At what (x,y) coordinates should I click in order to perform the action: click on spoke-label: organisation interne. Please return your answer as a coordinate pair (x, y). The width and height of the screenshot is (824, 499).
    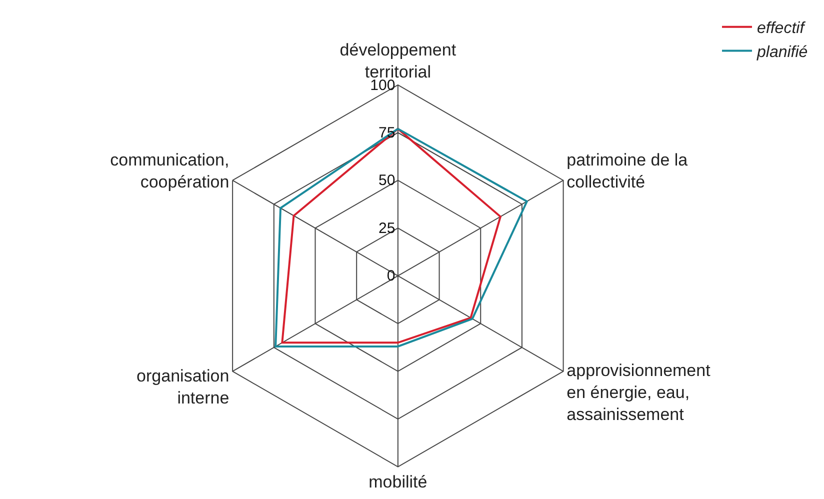
    Looking at the image, I should click on (183, 387).